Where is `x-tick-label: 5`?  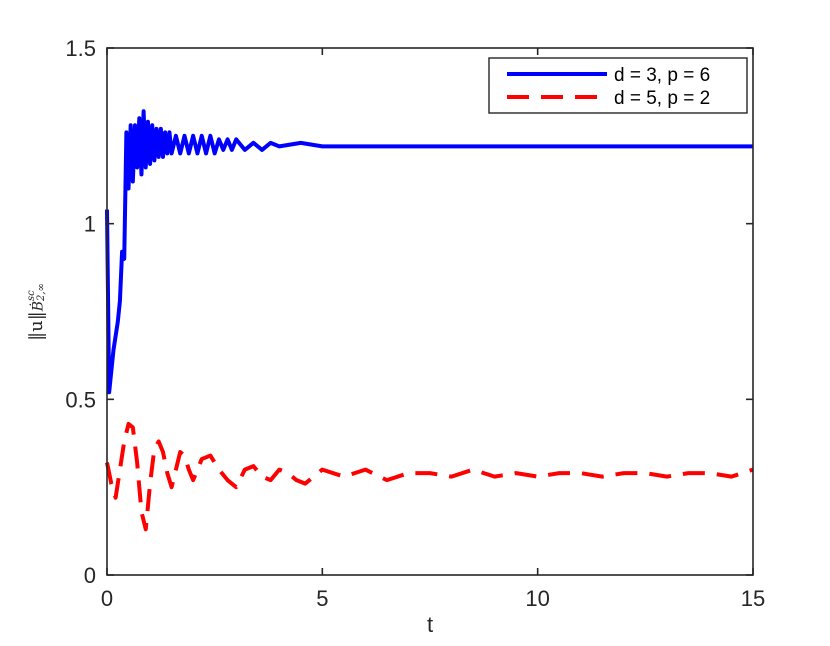 x-tick-label: 5 is located at coordinates (322, 598).